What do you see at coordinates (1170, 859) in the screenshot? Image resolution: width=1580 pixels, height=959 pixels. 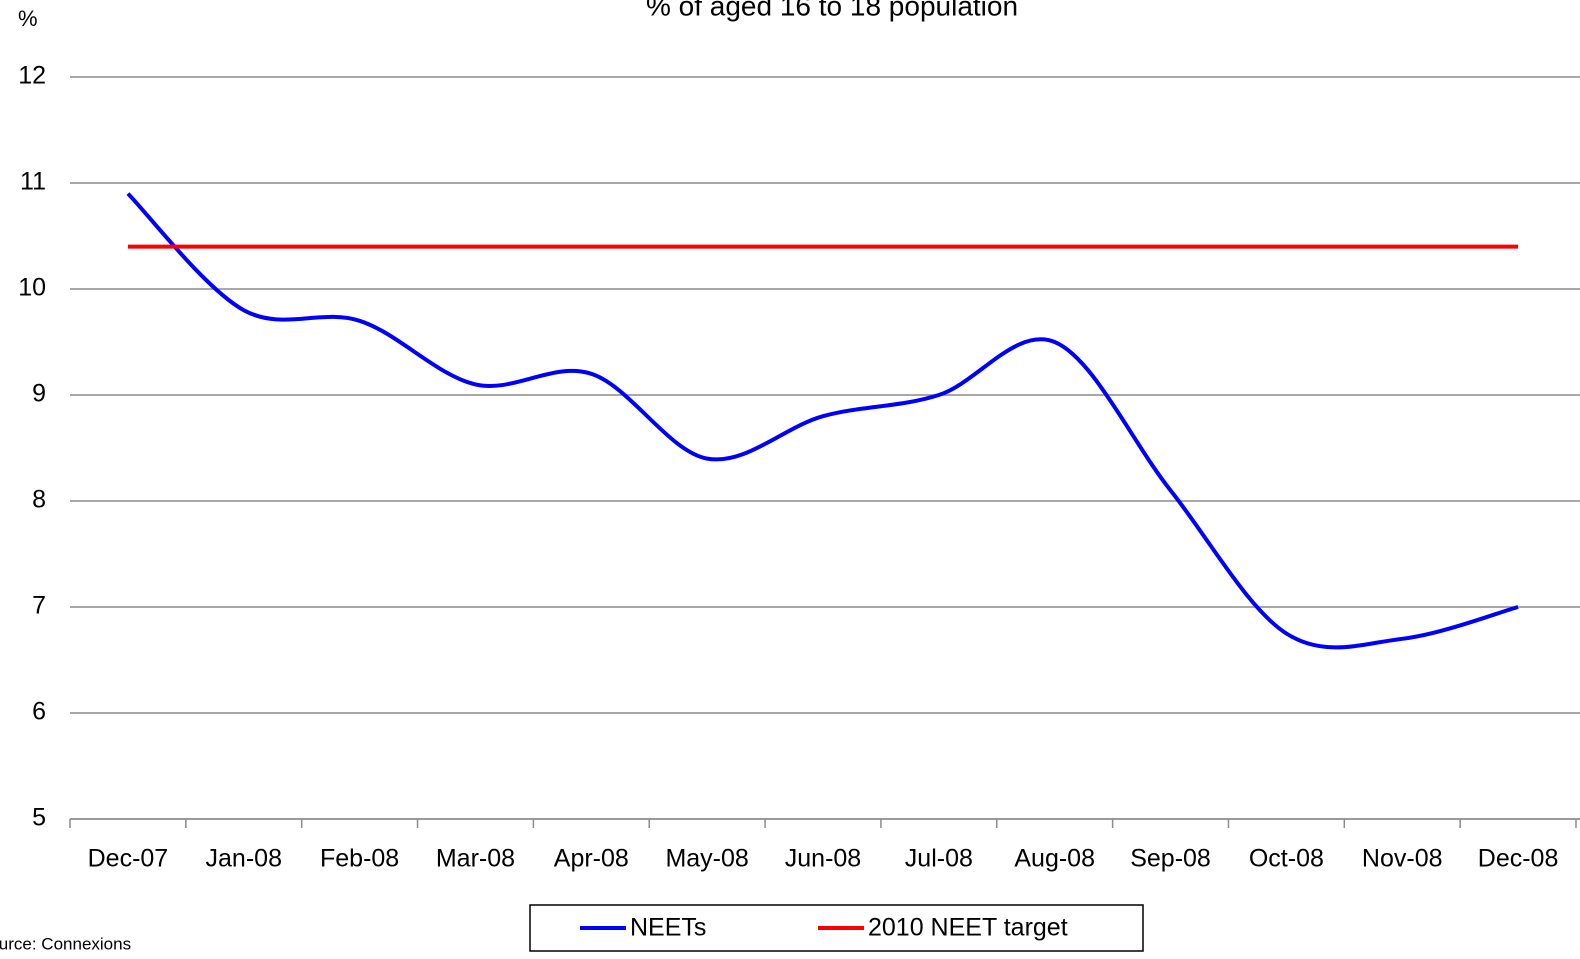 I see `x-tick-label: Sep-08` at bounding box center [1170, 859].